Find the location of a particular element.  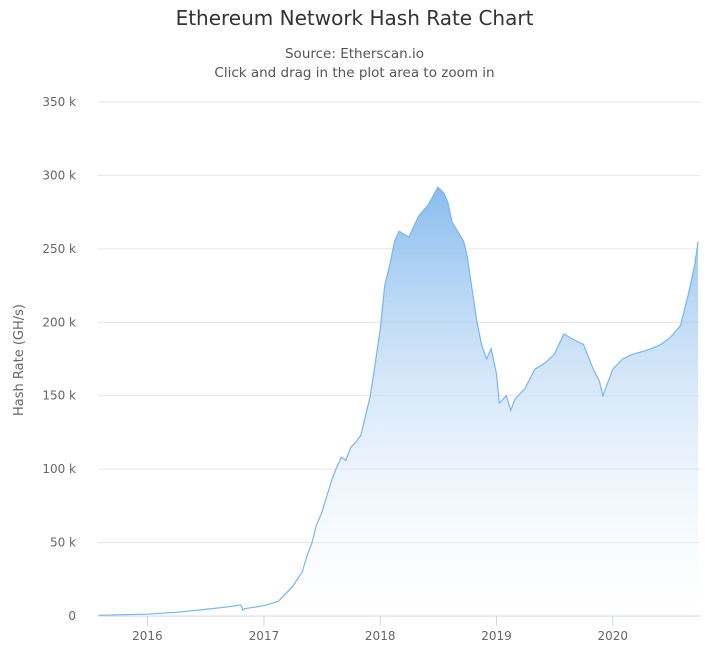

y-axis-ticks: 0 50 k 100 k 150 k 200 k 250 k 300 k 350 k is located at coordinates (59, 359).